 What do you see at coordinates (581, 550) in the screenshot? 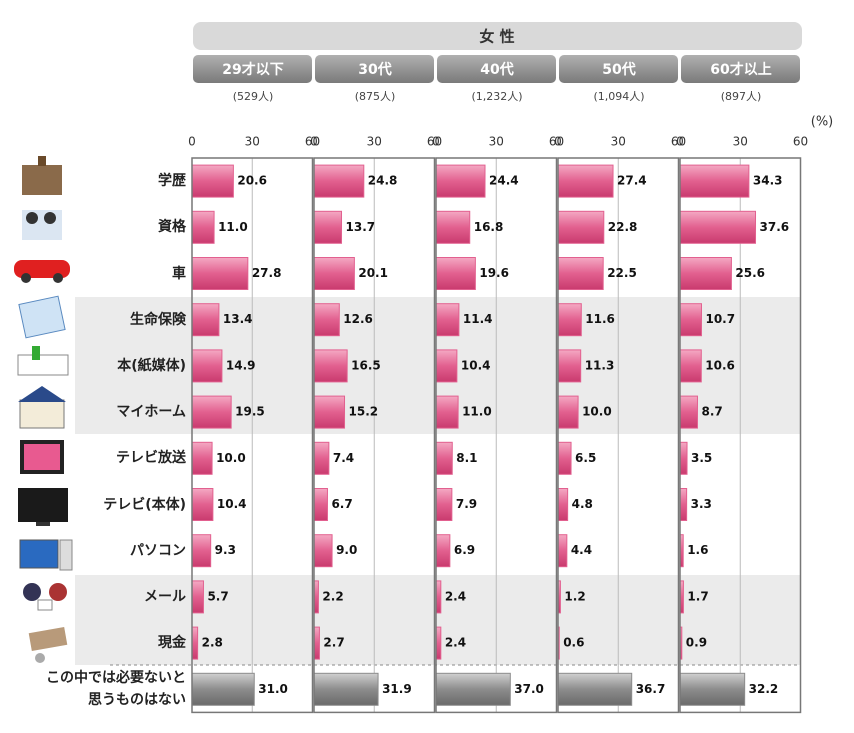
I see `value-label: 4.4` at bounding box center [581, 550].